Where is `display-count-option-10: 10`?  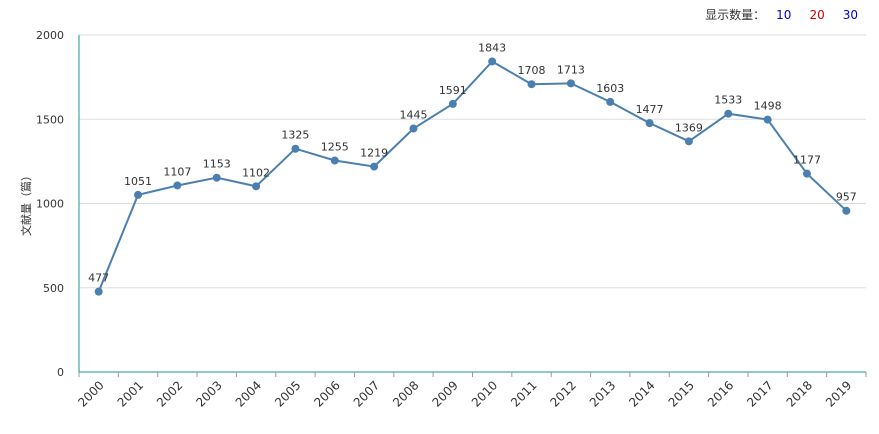
display-count-option-10: 10 is located at coordinates (784, 15).